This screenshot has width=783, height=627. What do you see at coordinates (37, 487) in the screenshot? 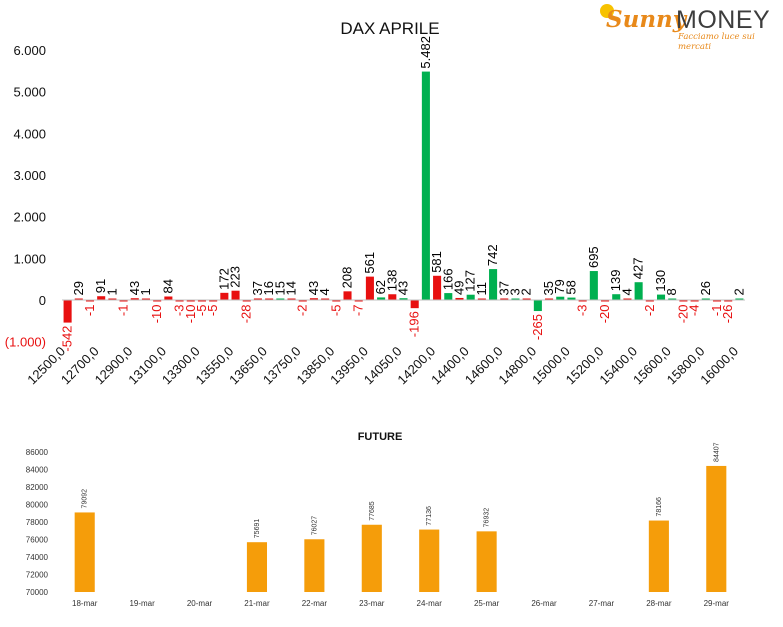
I see `y-tick-label: 82000` at bounding box center [37, 487].